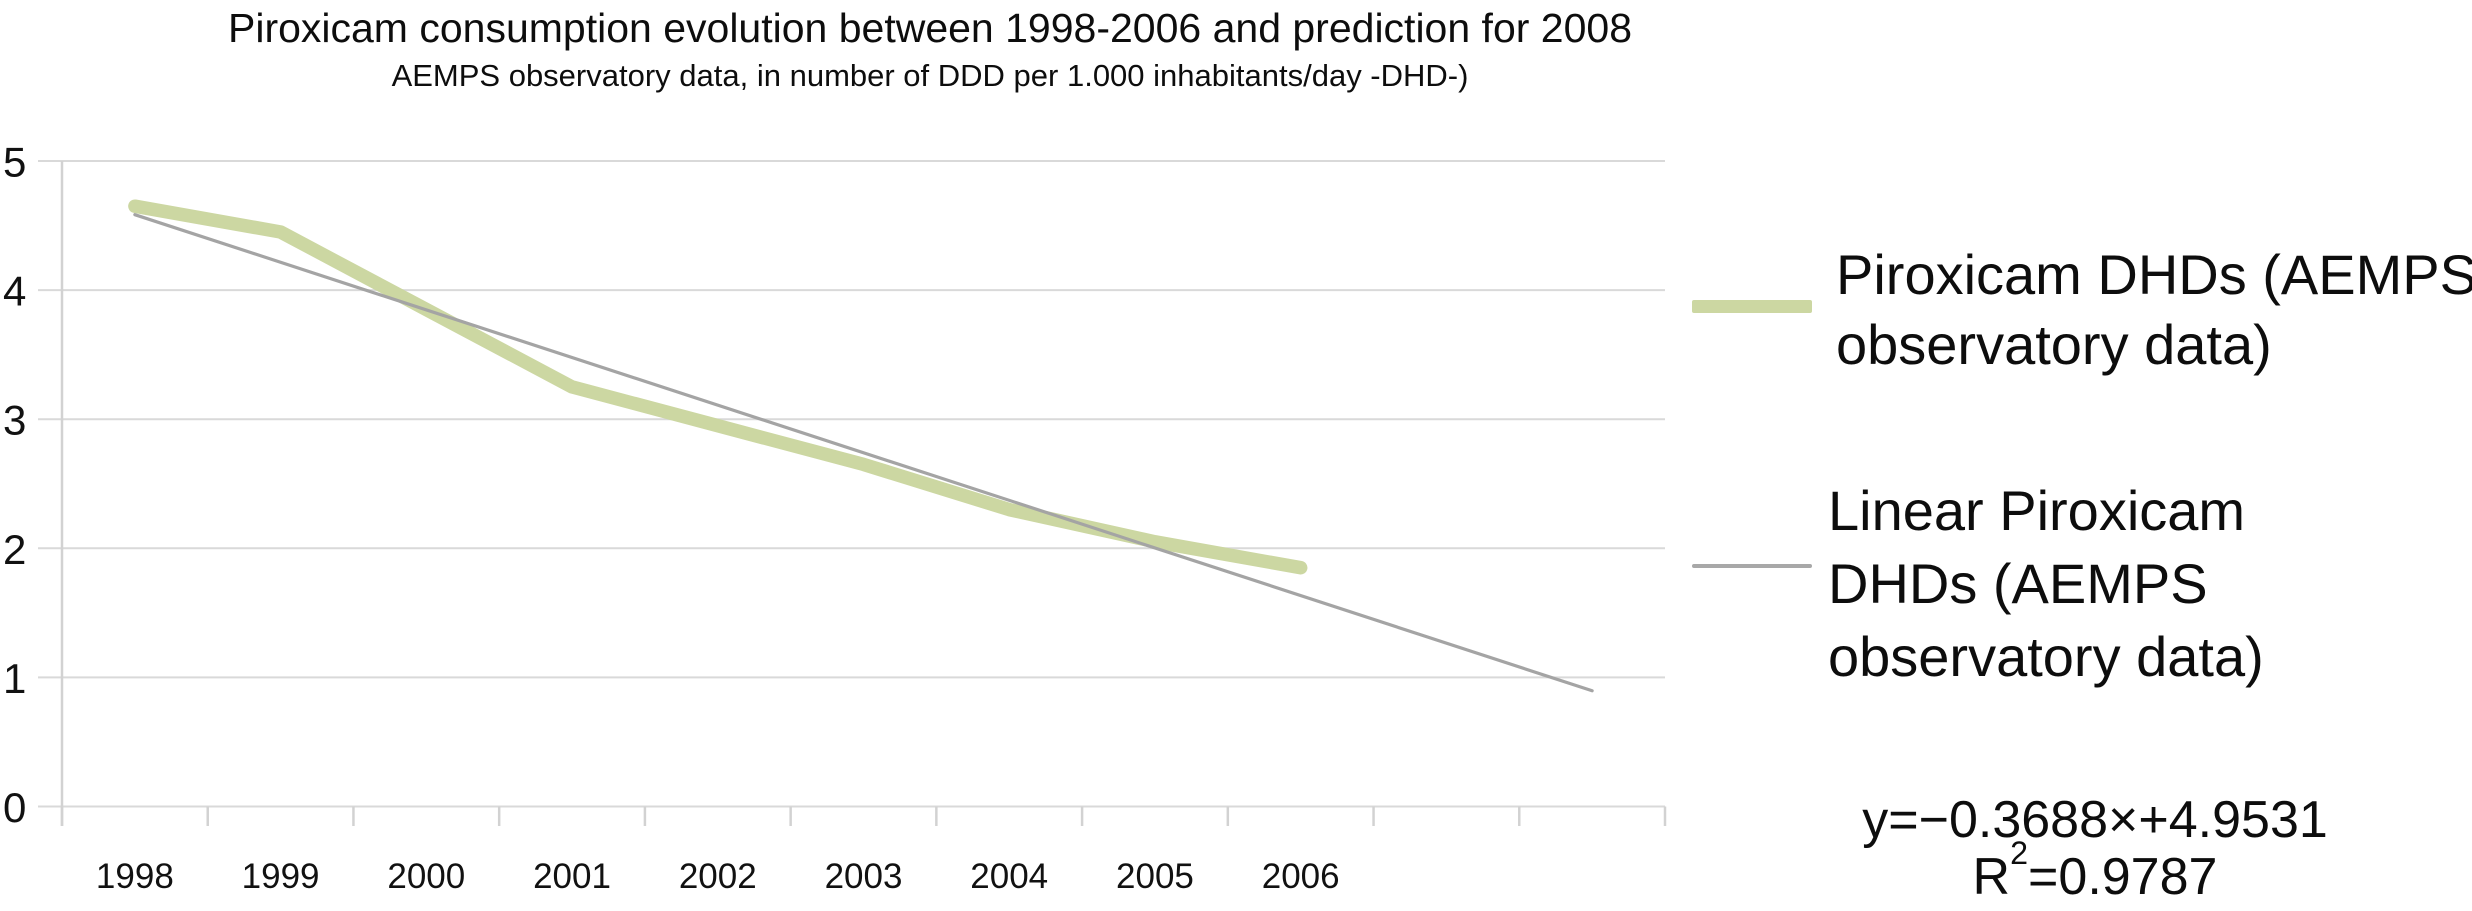 The width and height of the screenshot is (2472, 911). I want to click on series-swatch-piroxicam-icon, so click(1752, 306).